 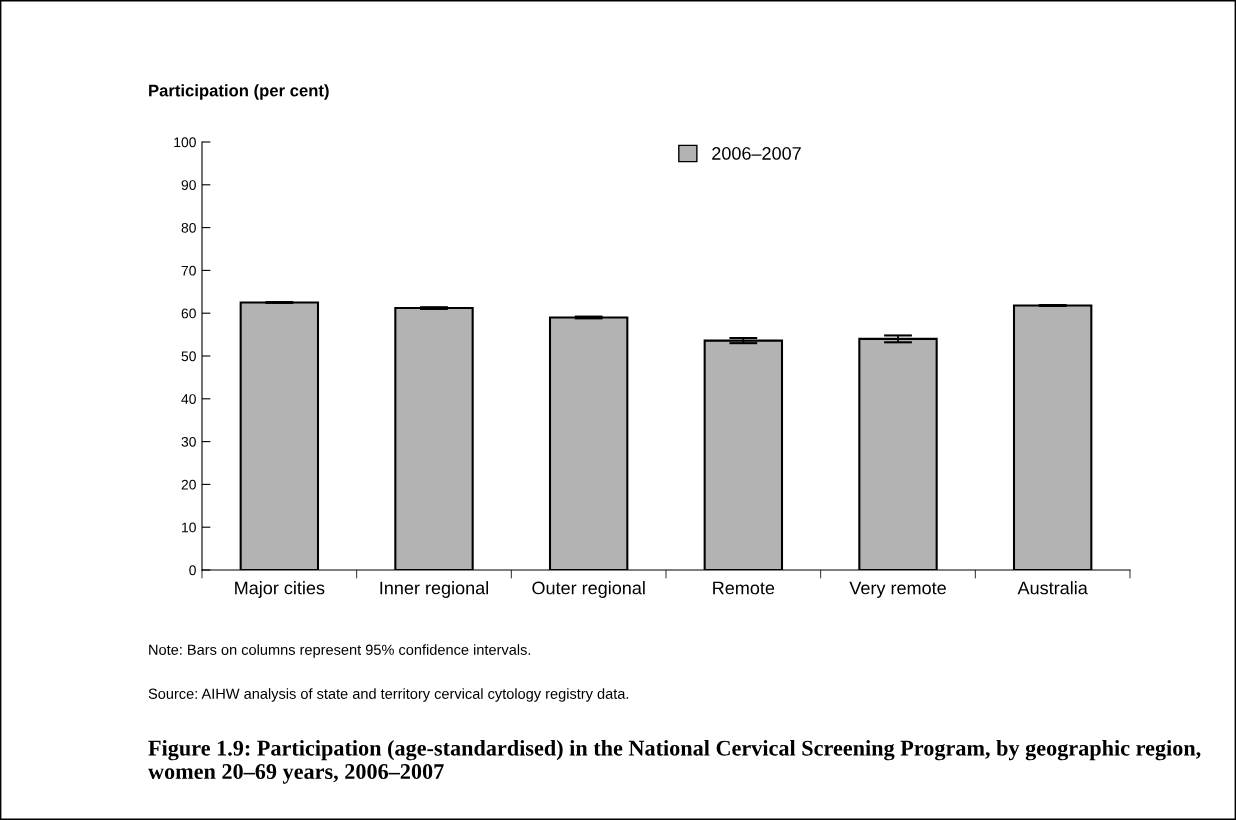 I want to click on x-tick-label: Very remote, so click(x=897, y=589).